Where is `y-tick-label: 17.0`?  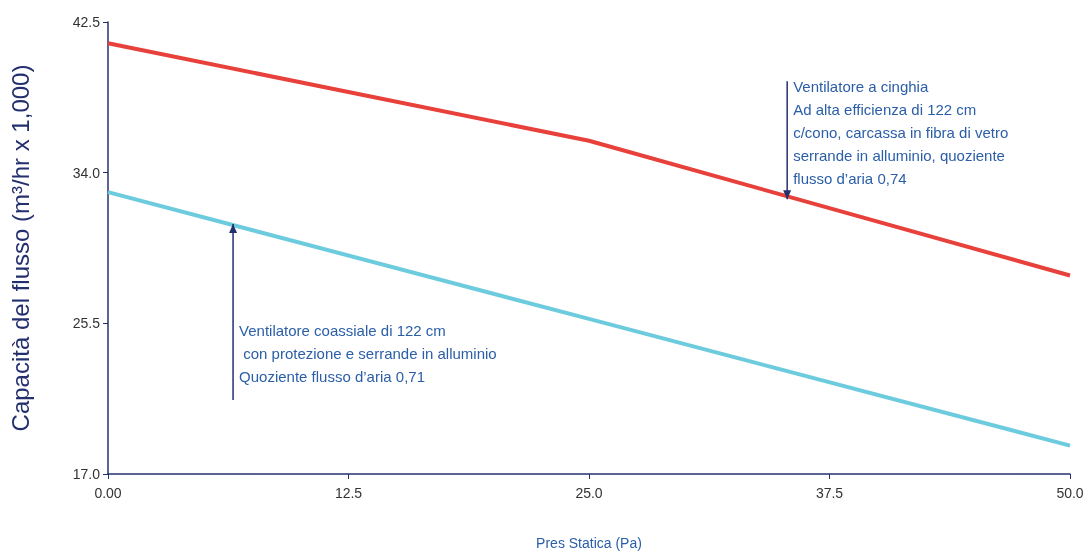
y-tick-label: 17.0 is located at coordinates (86, 474).